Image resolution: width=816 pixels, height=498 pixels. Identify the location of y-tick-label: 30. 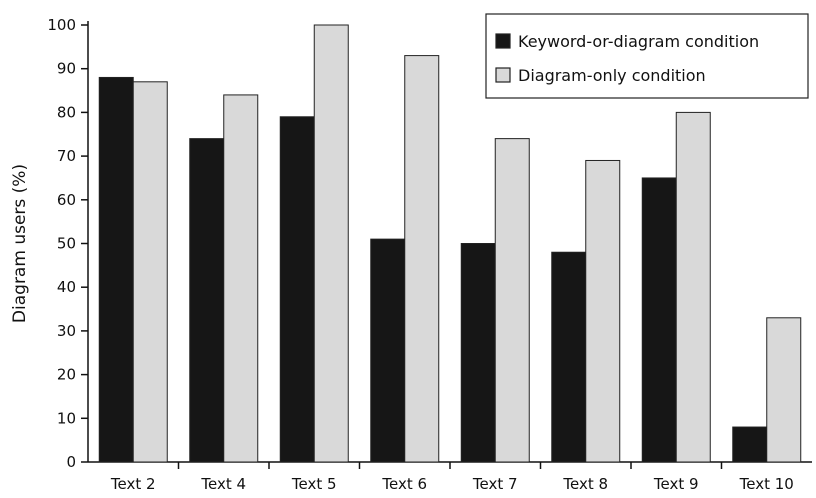
(66, 331).